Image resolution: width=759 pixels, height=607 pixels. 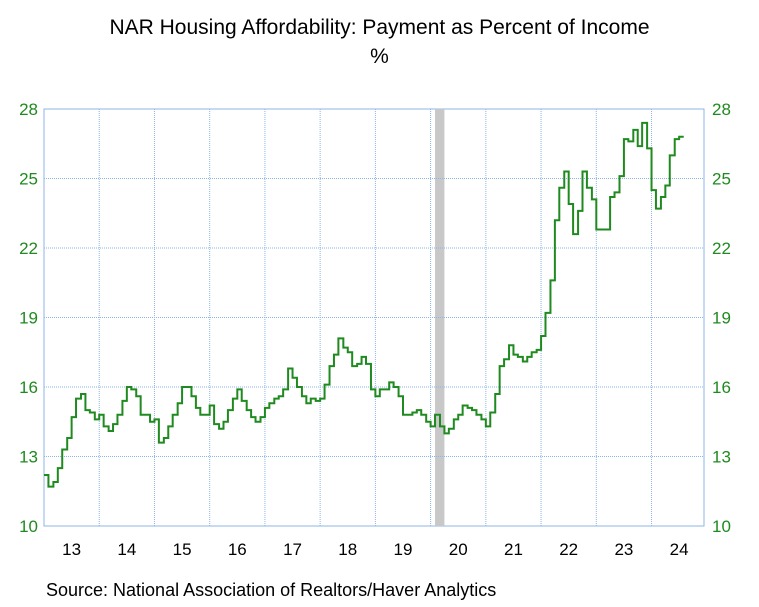 What do you see at coordinates (721, 109) in the screenshot?
I see `y-tick-label-right: 28` at bounding box center [721, 109].